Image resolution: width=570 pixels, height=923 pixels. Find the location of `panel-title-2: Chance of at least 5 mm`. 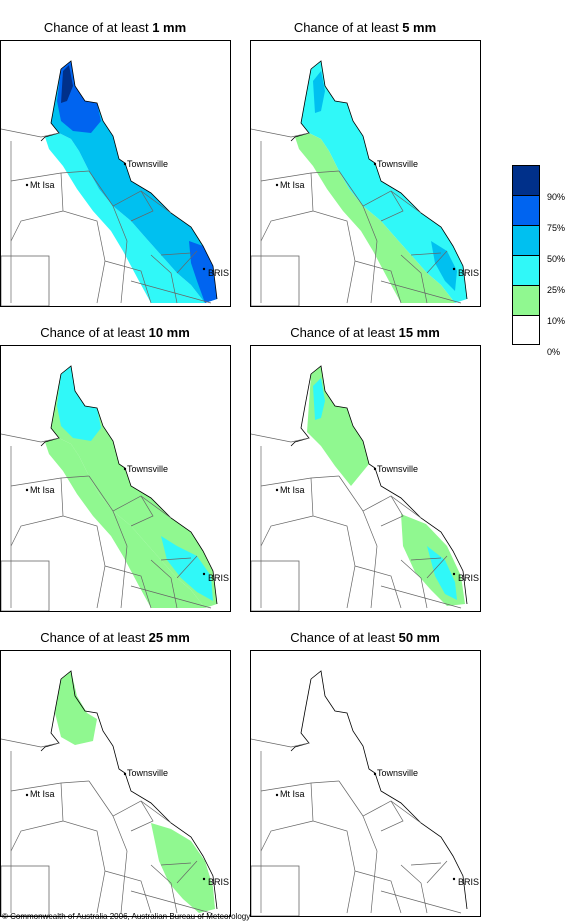

panel-title-2: Chance of at least 5 mm is located at coordinates (365, 27).